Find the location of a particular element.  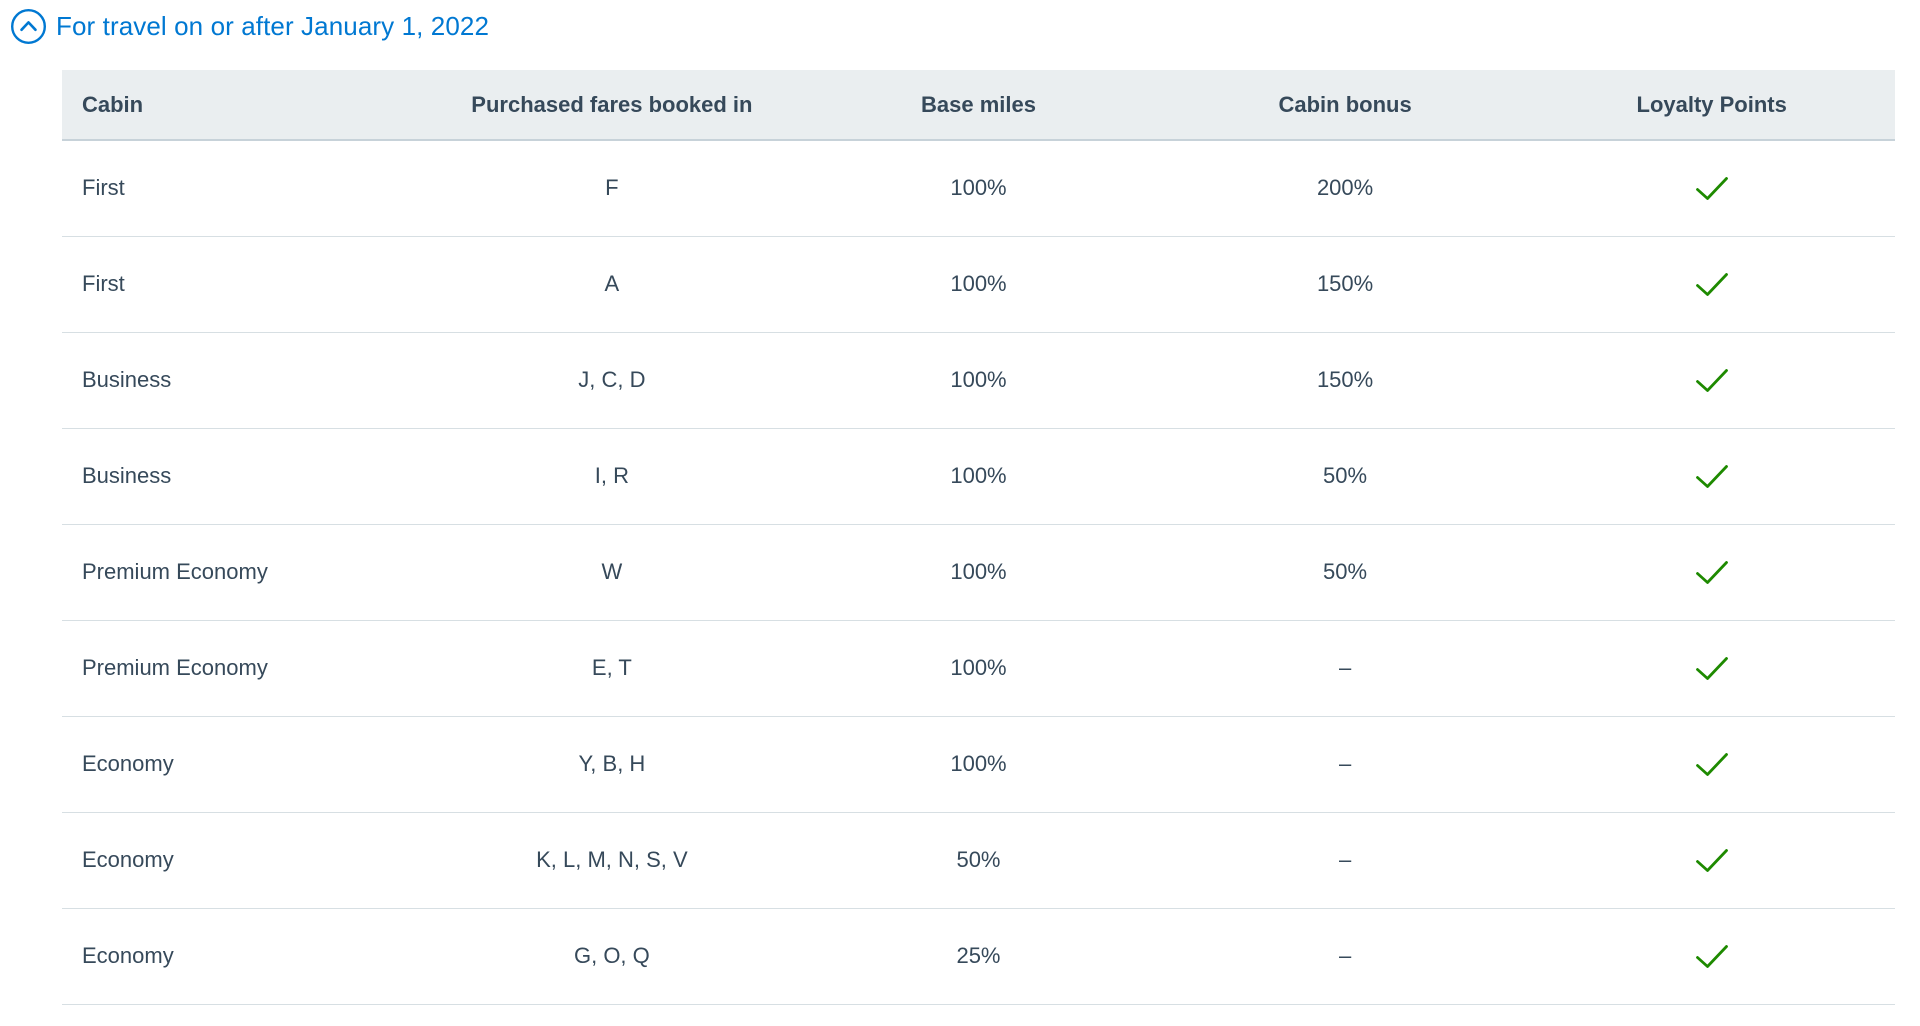

cell-purchased-fares: Y, B, H is located at coordinates (612, 764).